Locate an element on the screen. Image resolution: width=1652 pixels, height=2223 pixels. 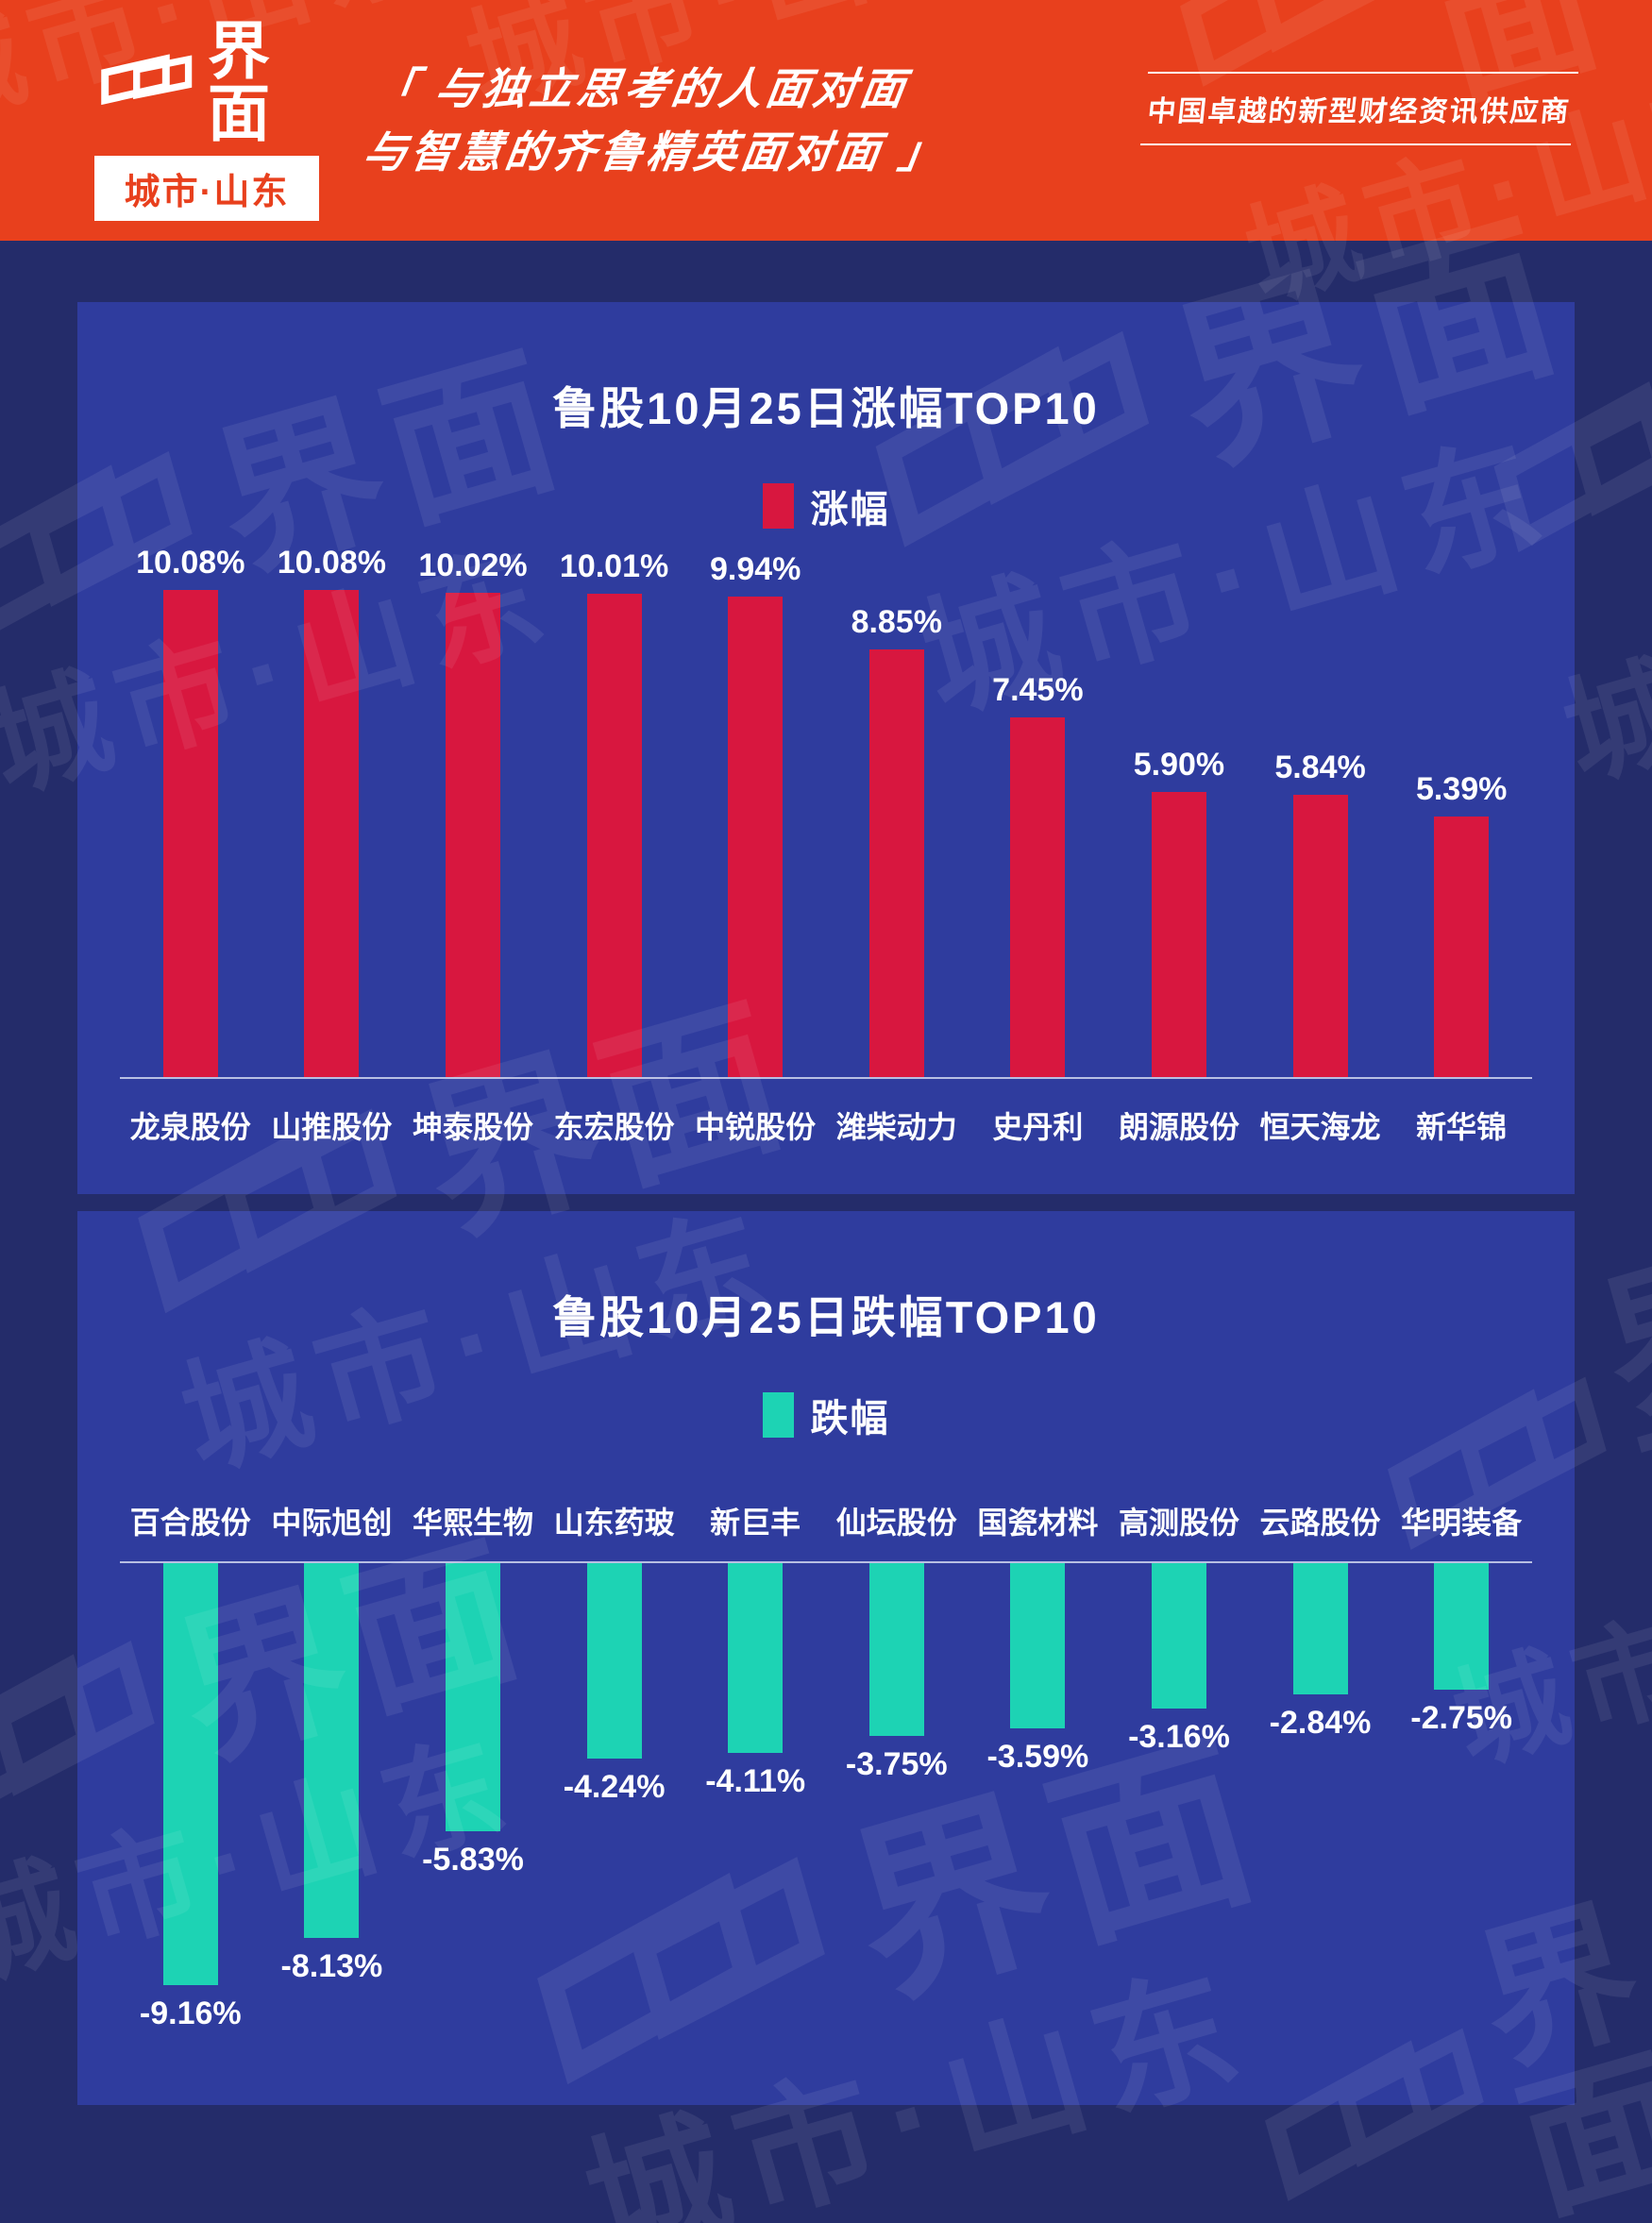
bar-value-label: 9.94% is located at coordinates (755, 568).